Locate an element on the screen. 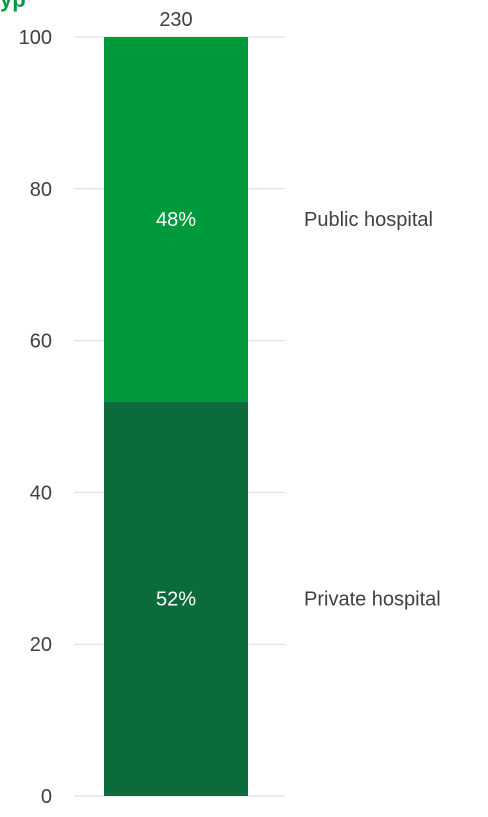 The width and height of the screenshot is (488, 817). series-labels: Private hospital Public hospital is located at coordinates (372, 409).